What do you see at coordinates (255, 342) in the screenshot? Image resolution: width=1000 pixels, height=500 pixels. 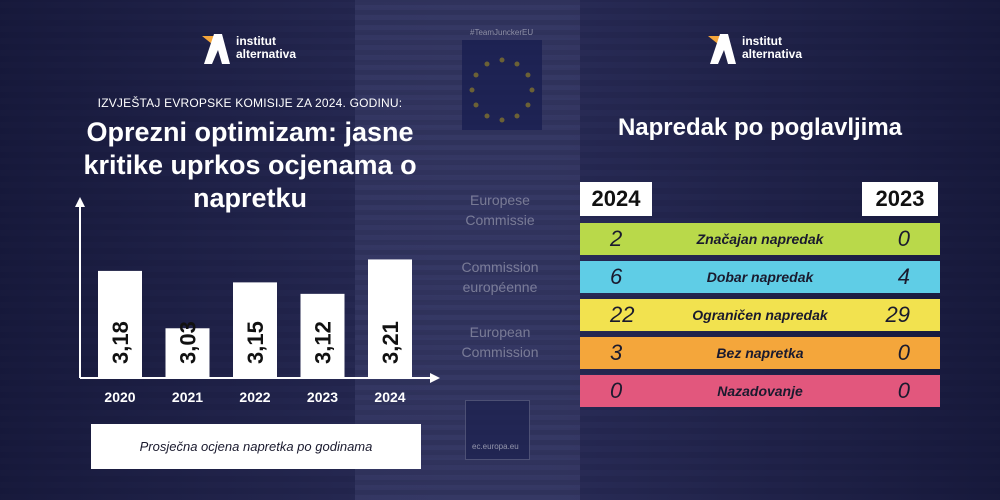 I see `bar-value-label: 3,15` at bounding box center [255, 342].